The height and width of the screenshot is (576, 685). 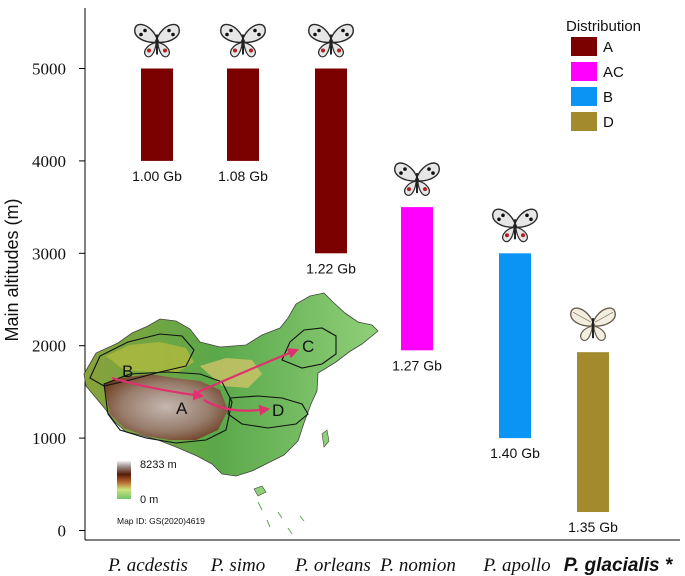 I want to click on tarim-basin, so click(x=150, y=357).